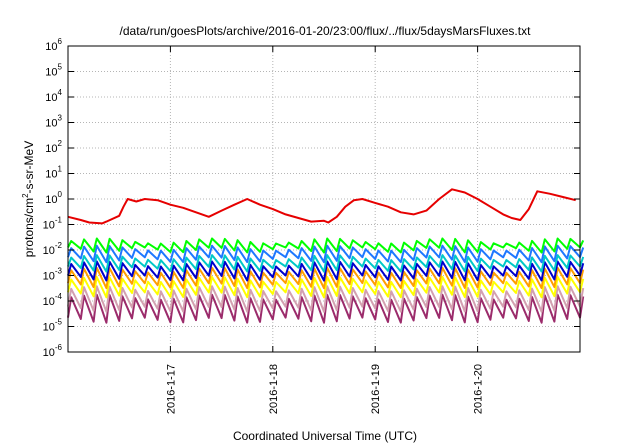 Image resolution: width=640 pixels, height=448 pixels. What do you see at coordinates (53, 96) in the screenshot?
I see `y-tick-label: 10⁴` at bounding box center [53, 96].